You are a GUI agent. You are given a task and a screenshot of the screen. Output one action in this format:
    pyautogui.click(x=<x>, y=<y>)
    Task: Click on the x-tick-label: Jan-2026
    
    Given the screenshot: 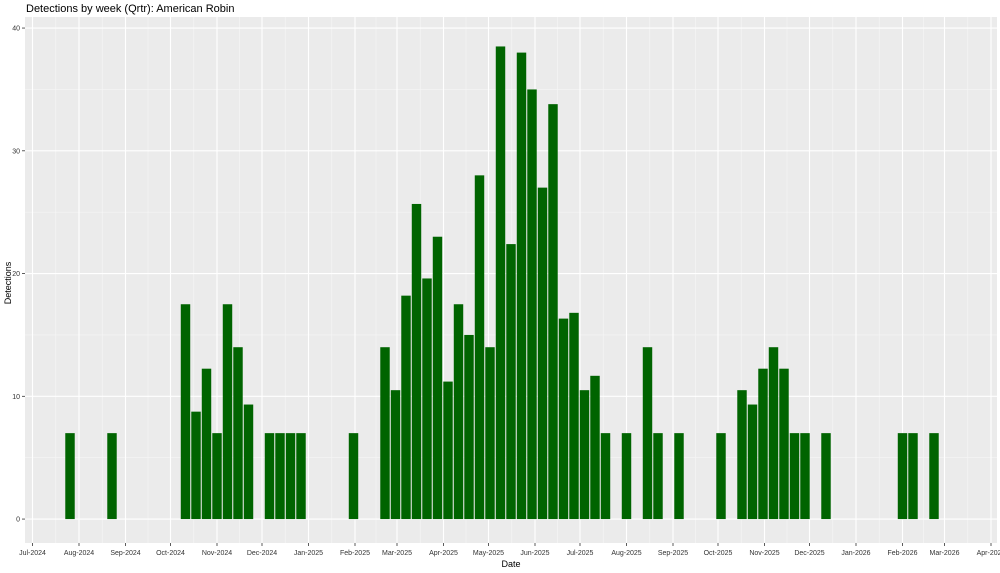 What is the action you would take?
    pyautogui.click(x=855, y=553)
    